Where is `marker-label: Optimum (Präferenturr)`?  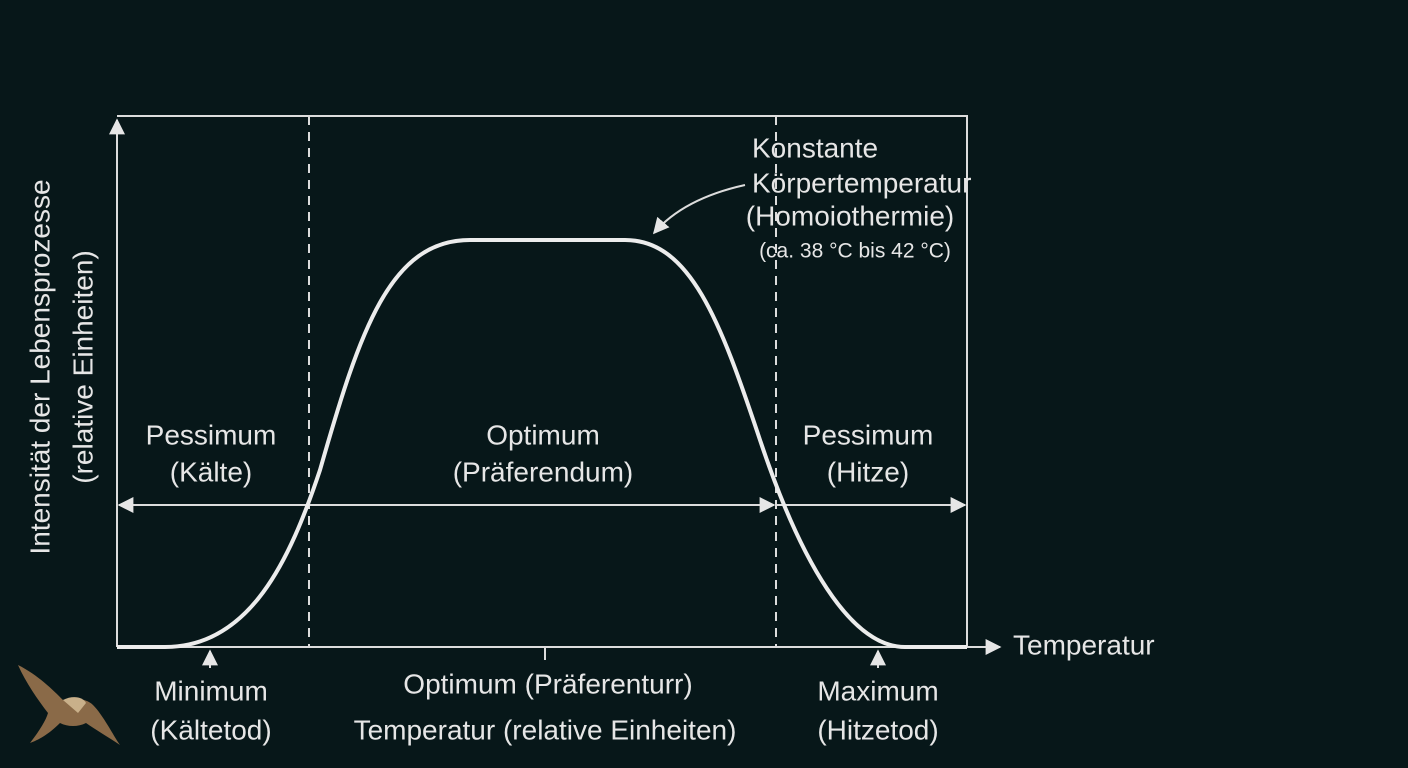 marker-label: Optimum (Präferenturr) is located at coordinates (547, 683).